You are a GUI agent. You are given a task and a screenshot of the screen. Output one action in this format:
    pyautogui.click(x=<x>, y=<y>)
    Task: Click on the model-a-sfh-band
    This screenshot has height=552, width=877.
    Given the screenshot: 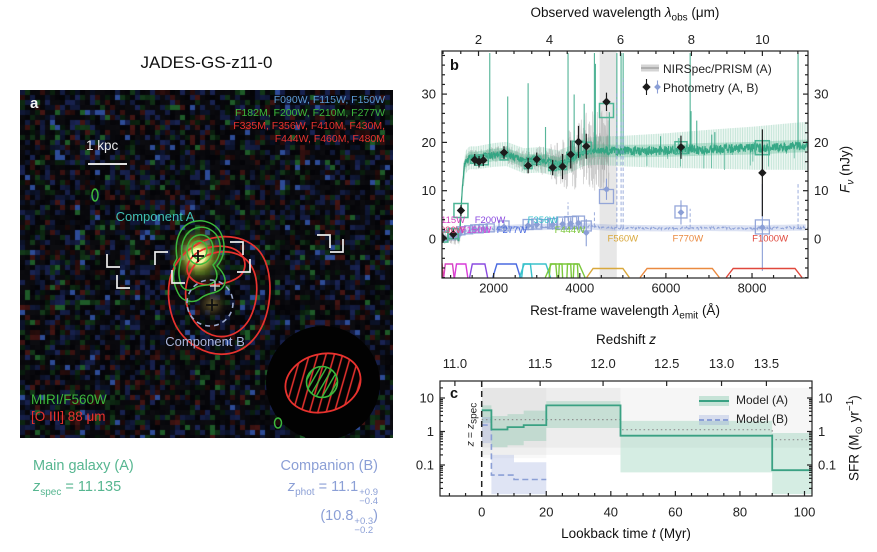 What is the action you would take?
    pyautogui.click(x=646, y=448)
    